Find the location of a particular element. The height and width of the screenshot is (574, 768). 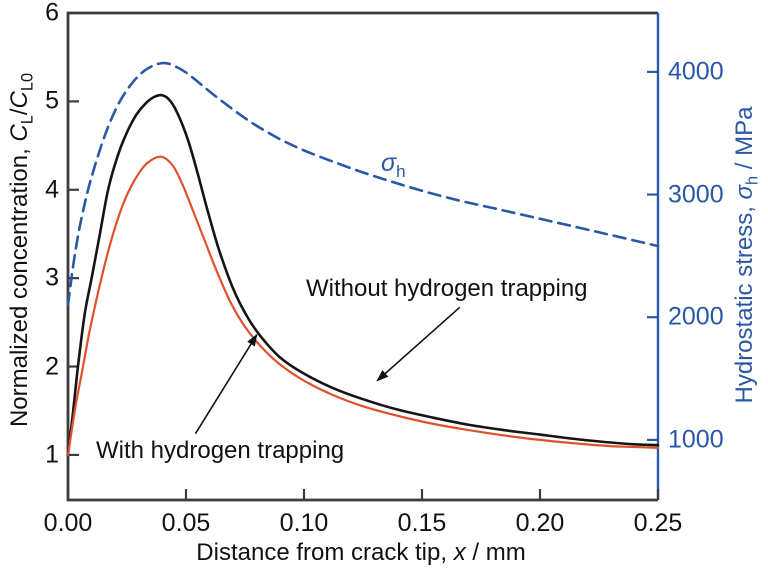

right-axis-units: / MPa is located at coordinates (744, 141).